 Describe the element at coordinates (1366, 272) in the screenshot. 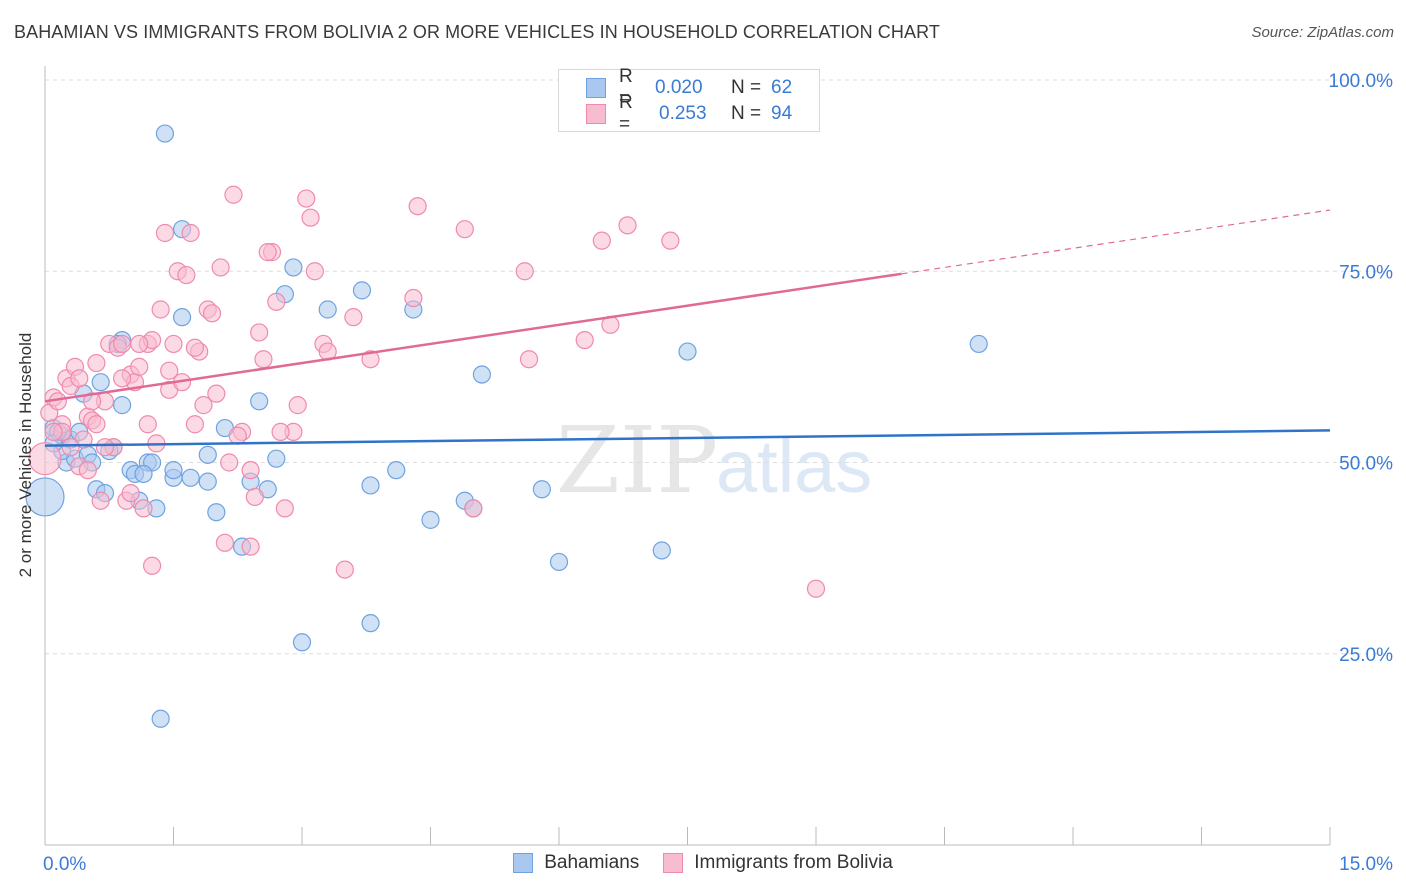

I see `y-tick-label: 75.0%` at that location.